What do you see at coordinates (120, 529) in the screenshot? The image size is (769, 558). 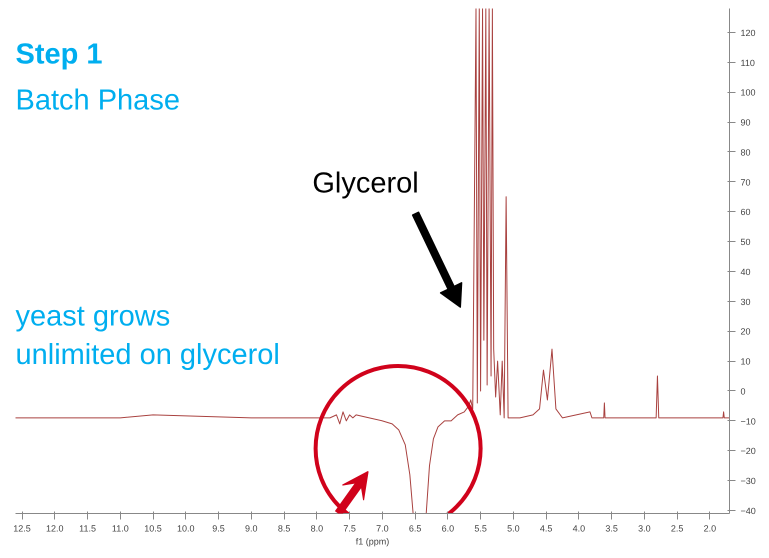 I see `x-tick-label: 11.0` at bounding box center [120, 529].